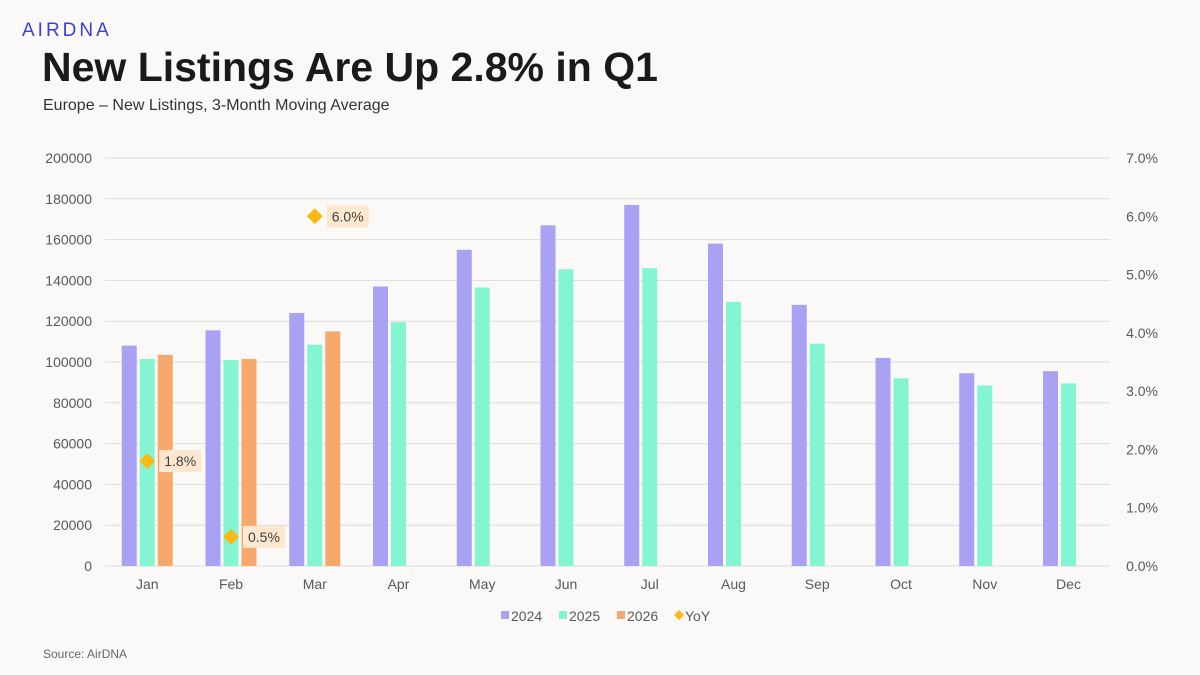 The height and width of the screenshot is (675, 1200). What do you see at coordinates (249, 462) in the screenshot?
I see `bar-2026-feb` at bounding box center [249, 462].